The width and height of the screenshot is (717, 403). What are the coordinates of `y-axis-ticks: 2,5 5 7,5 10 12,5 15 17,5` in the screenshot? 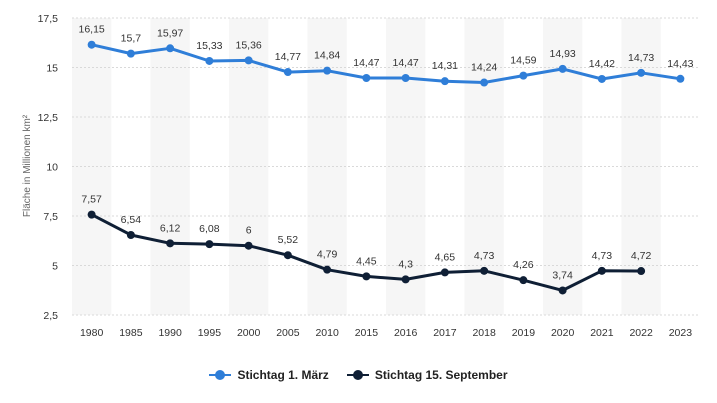 It's located at (48, 167).